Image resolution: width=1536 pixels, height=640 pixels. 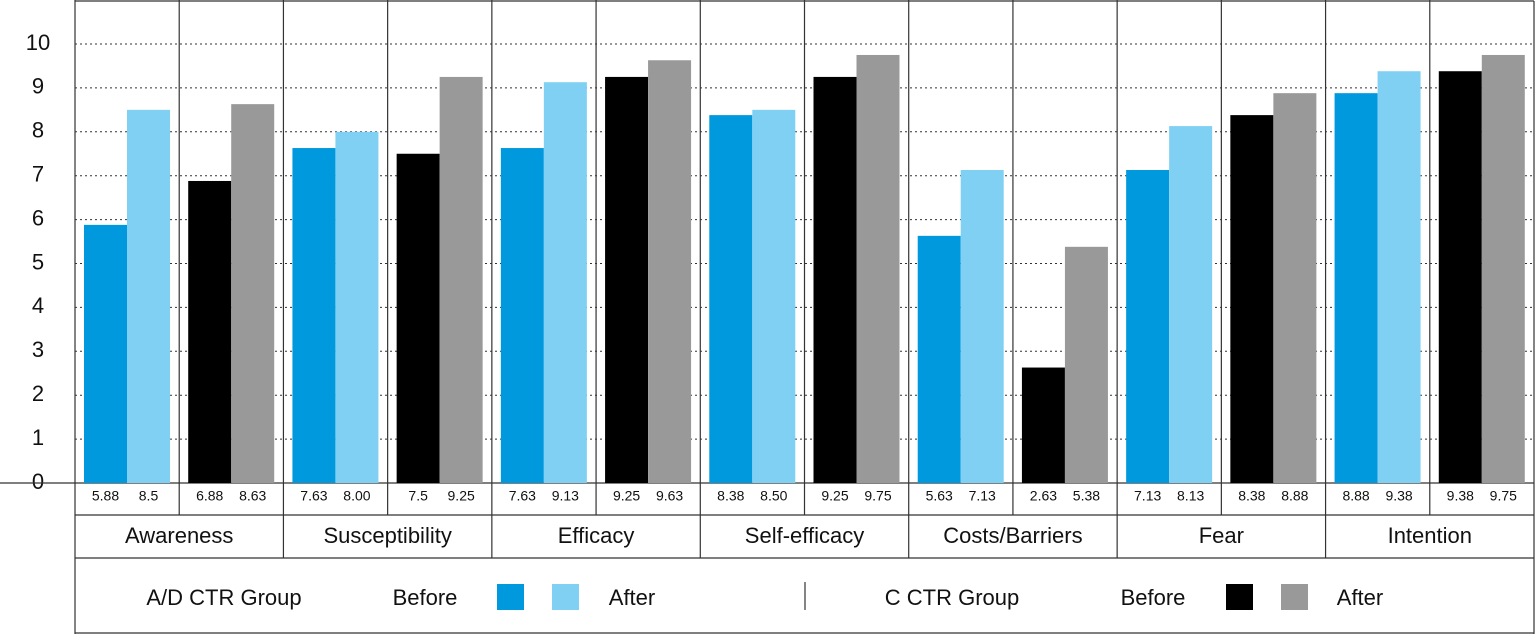 I want to click on value-label: 6.88, so click(x=209, y=496).